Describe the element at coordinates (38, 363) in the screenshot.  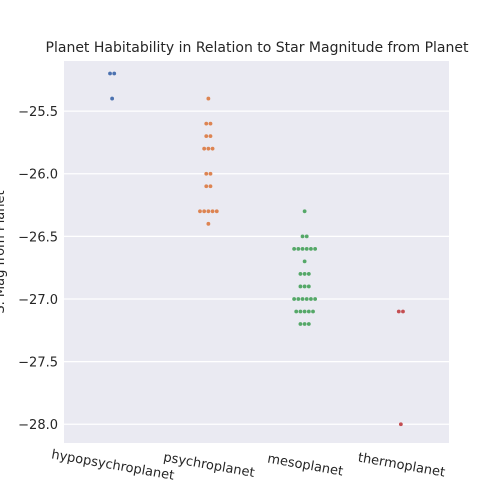
I see `y-tick-label: −27.5` at that location.